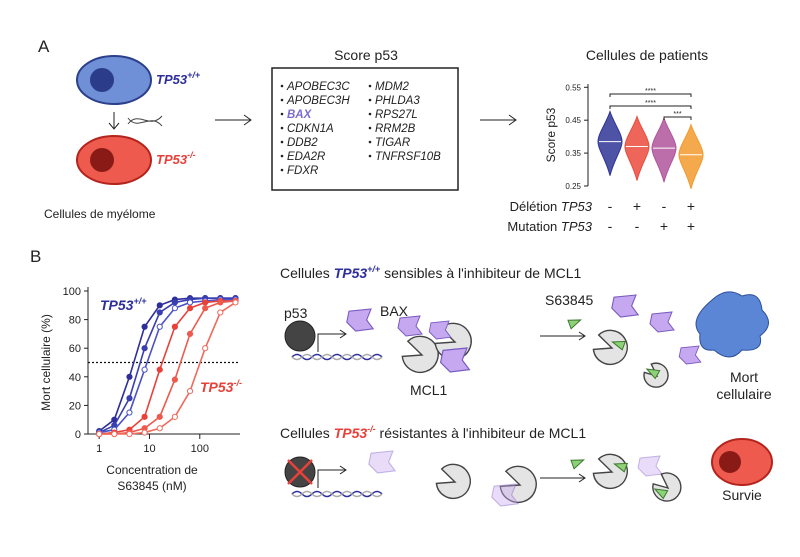 This screenshot has height=557, width=800. I want to click on gene-name: MDM2, so click(392, 87).